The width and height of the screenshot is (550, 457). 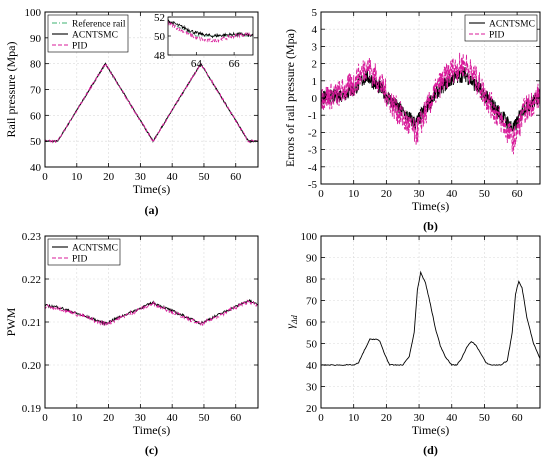 I want to click on y-tick-label: 4, so click(x=315, y=30).